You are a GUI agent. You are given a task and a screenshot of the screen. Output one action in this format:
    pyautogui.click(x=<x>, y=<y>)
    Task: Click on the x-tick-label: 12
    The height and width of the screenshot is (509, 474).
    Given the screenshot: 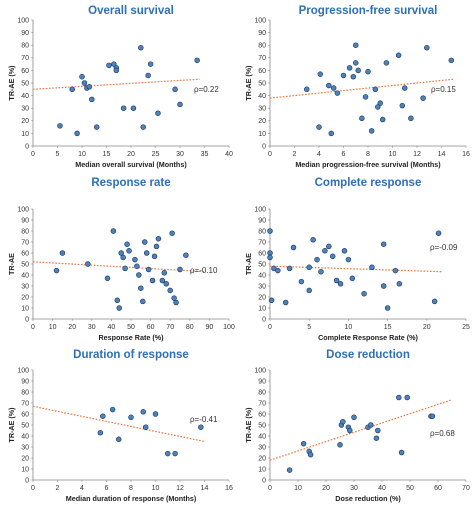 What is the action you would take?
    pyautogui.click(x=180, y=488)
    